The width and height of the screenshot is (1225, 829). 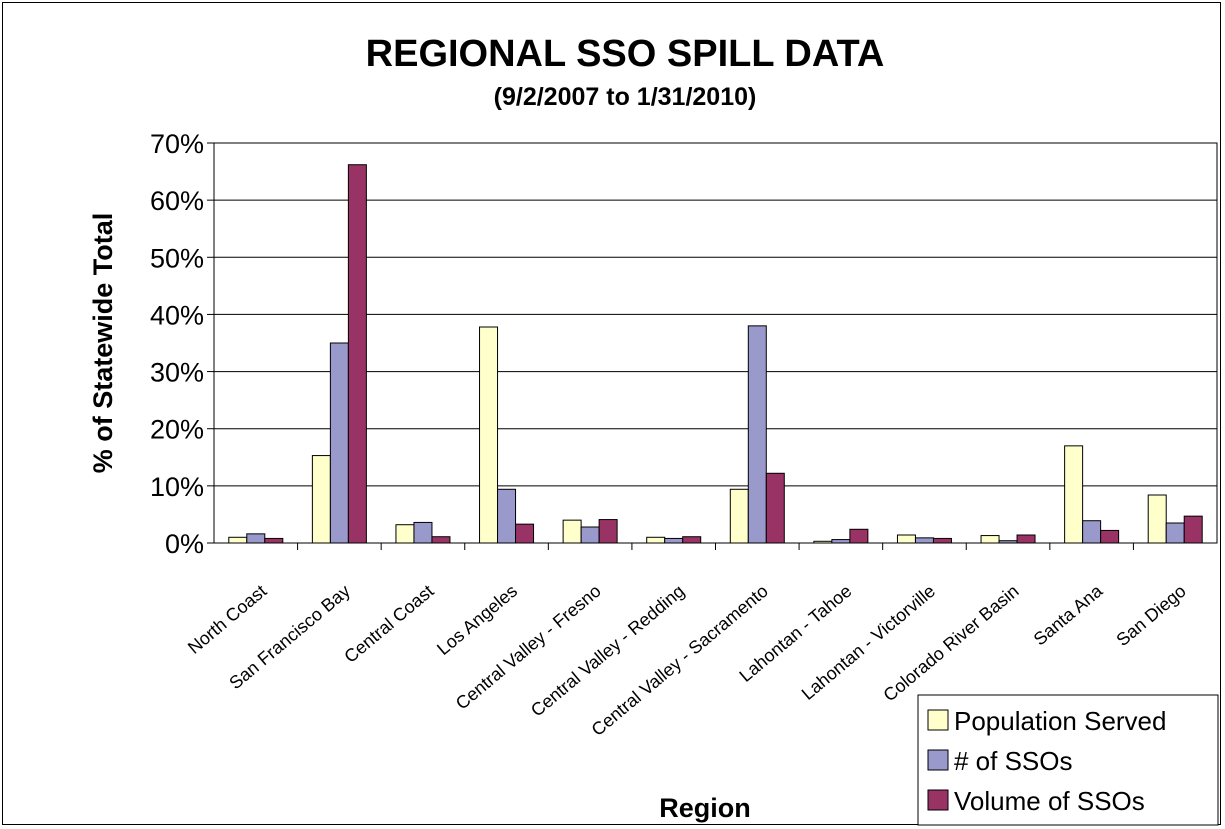 I want to click on x-axis-title: Region, so click(x=705, y=808).